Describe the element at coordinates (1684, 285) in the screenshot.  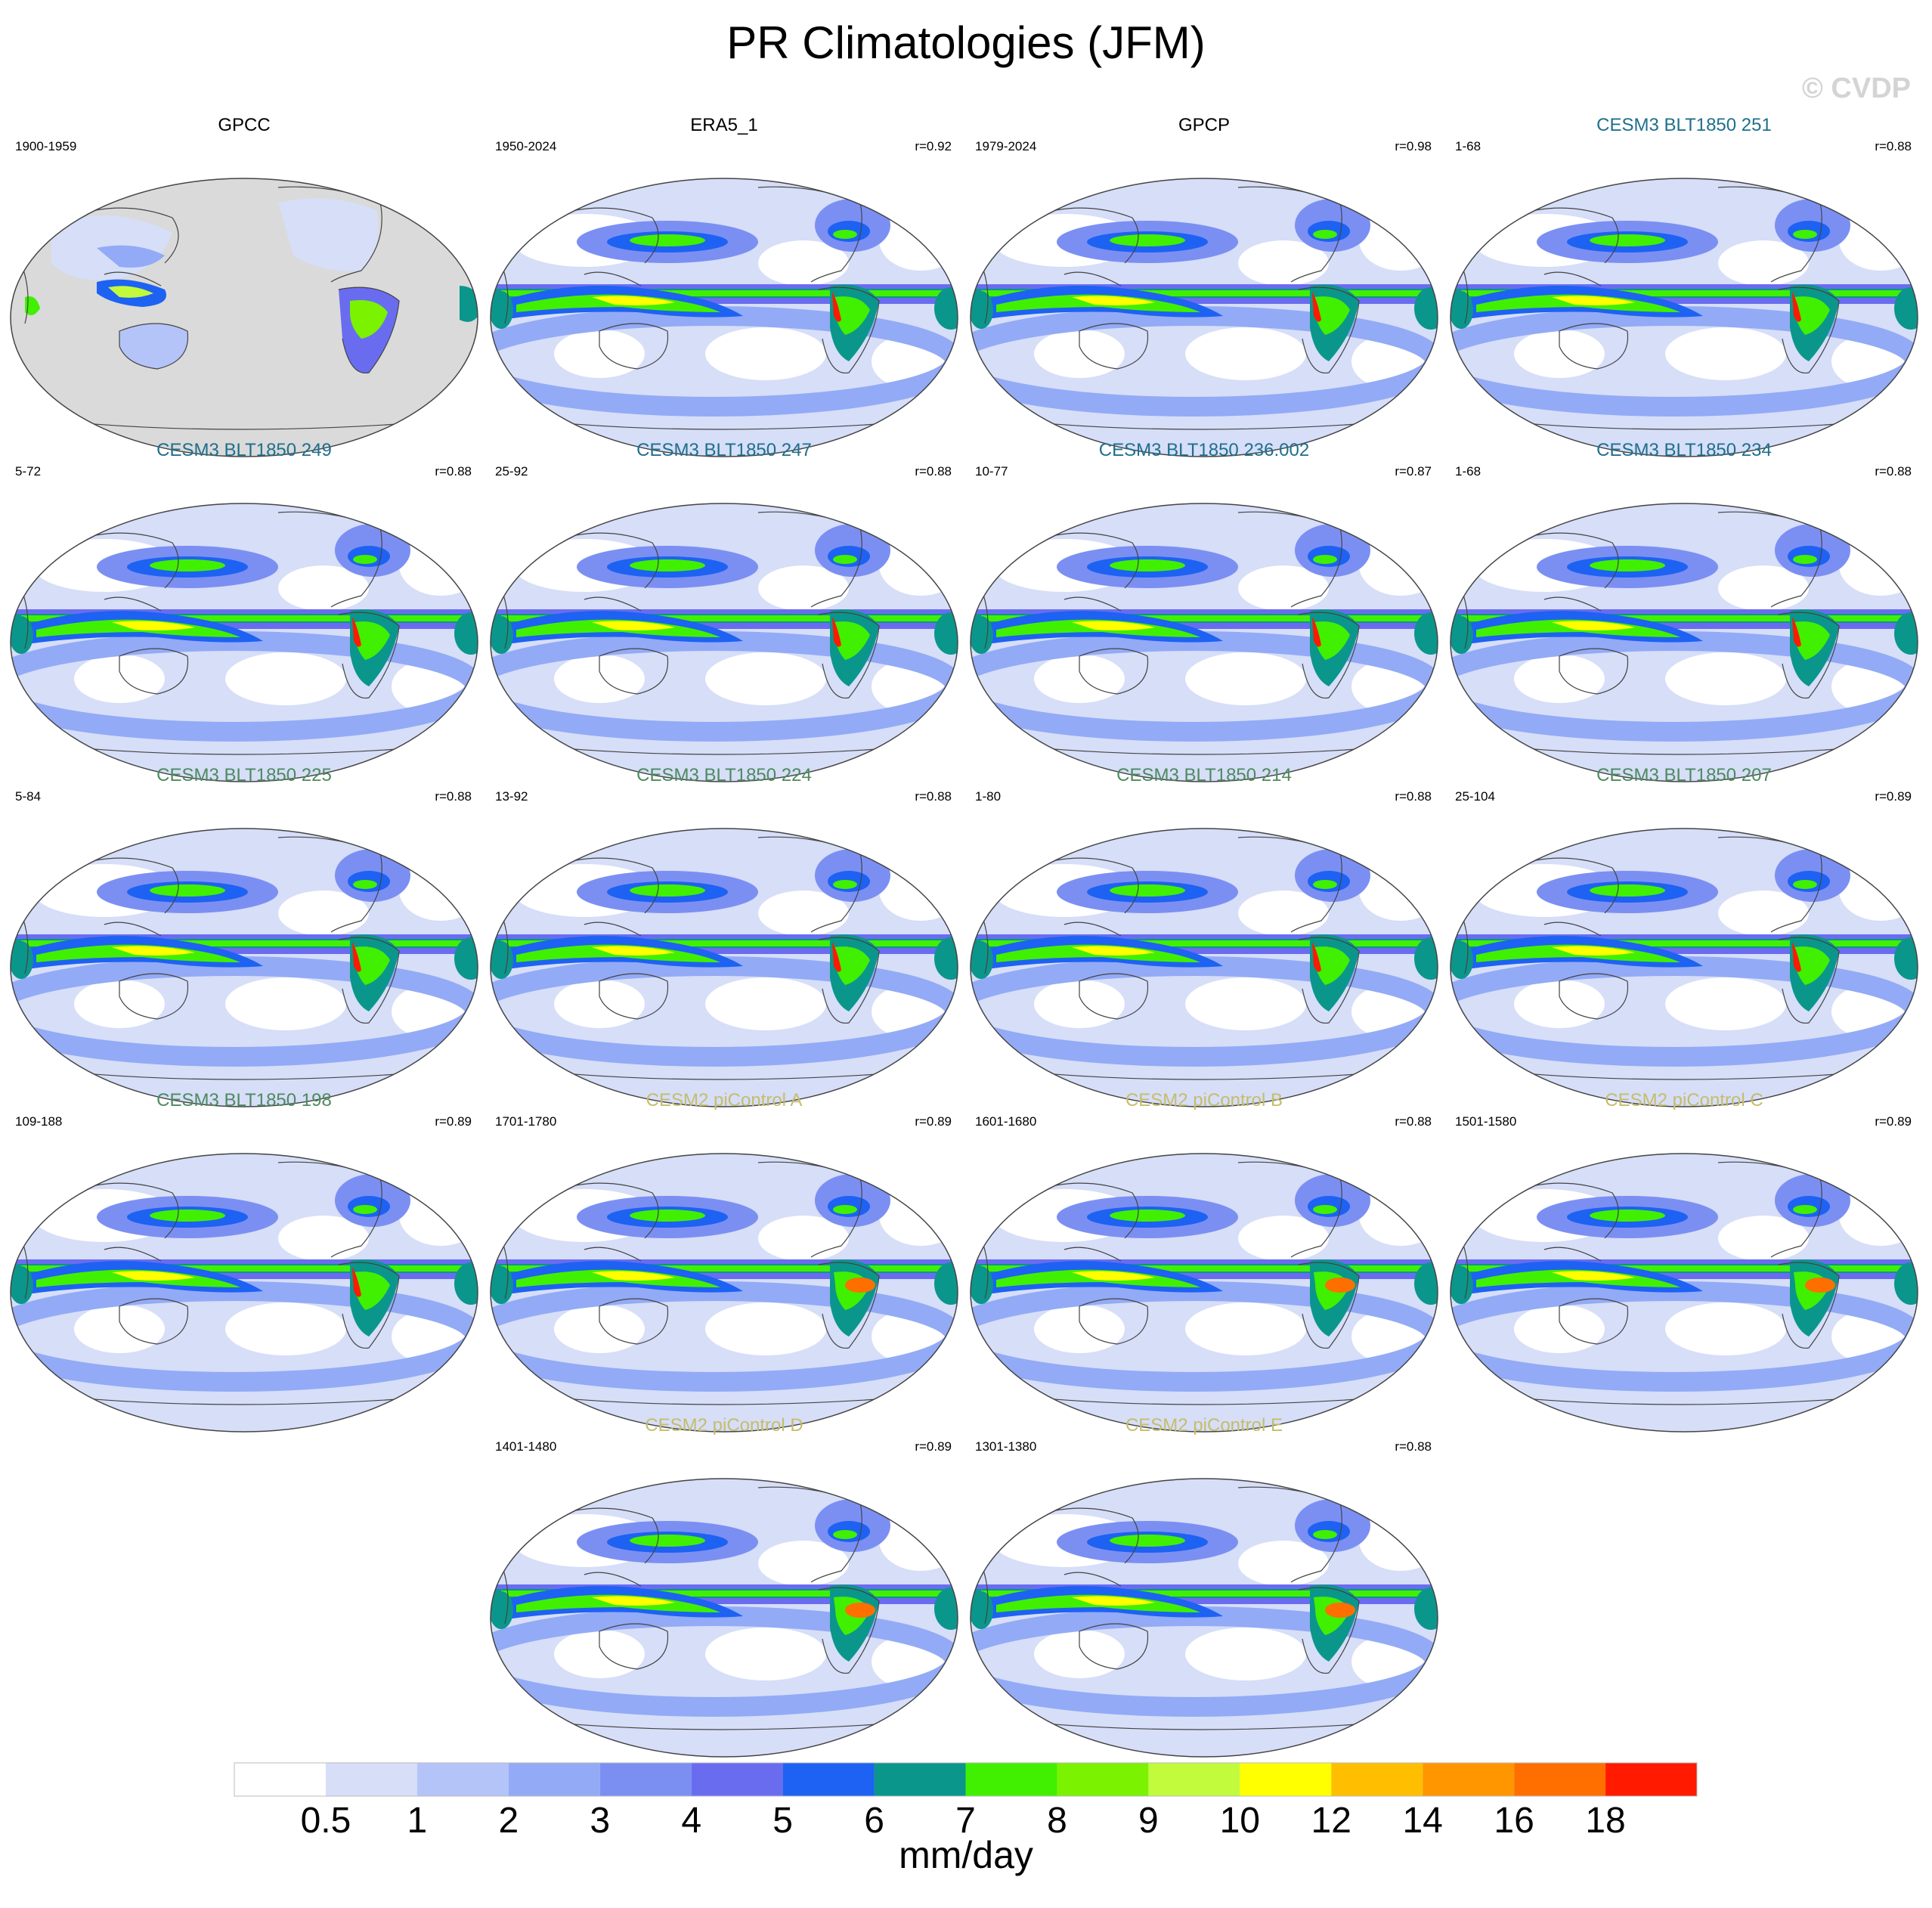
I see `map-panel: CESM3 BLT1850 251 1-68 r=0.88` at that location.